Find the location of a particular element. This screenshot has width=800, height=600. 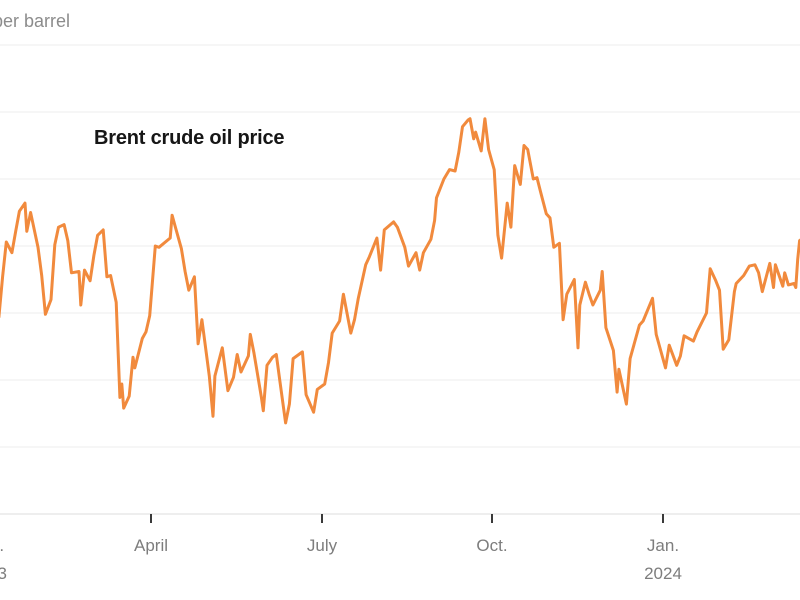

x-tick-label-jan-2024: Jan. 2024 is located at coordinates (663, 560).